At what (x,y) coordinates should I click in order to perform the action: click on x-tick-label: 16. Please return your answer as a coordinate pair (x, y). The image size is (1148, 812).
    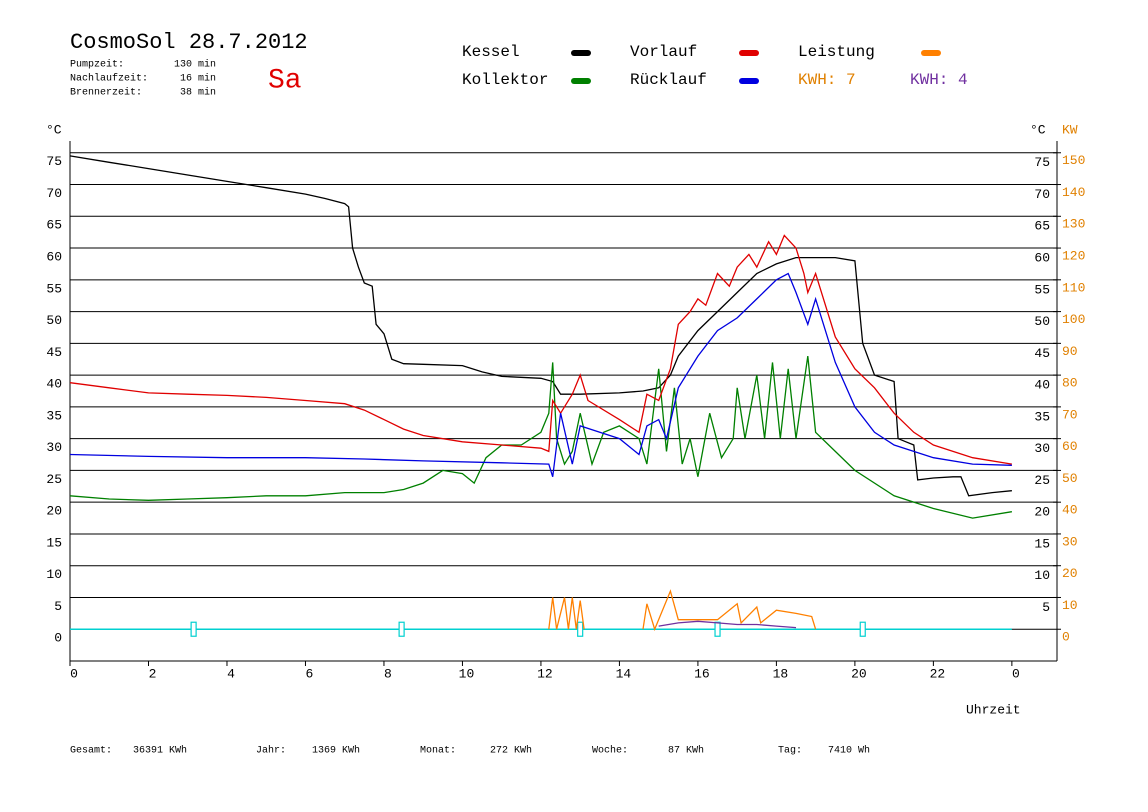
    Looking at the image, I should click on (702, 673).